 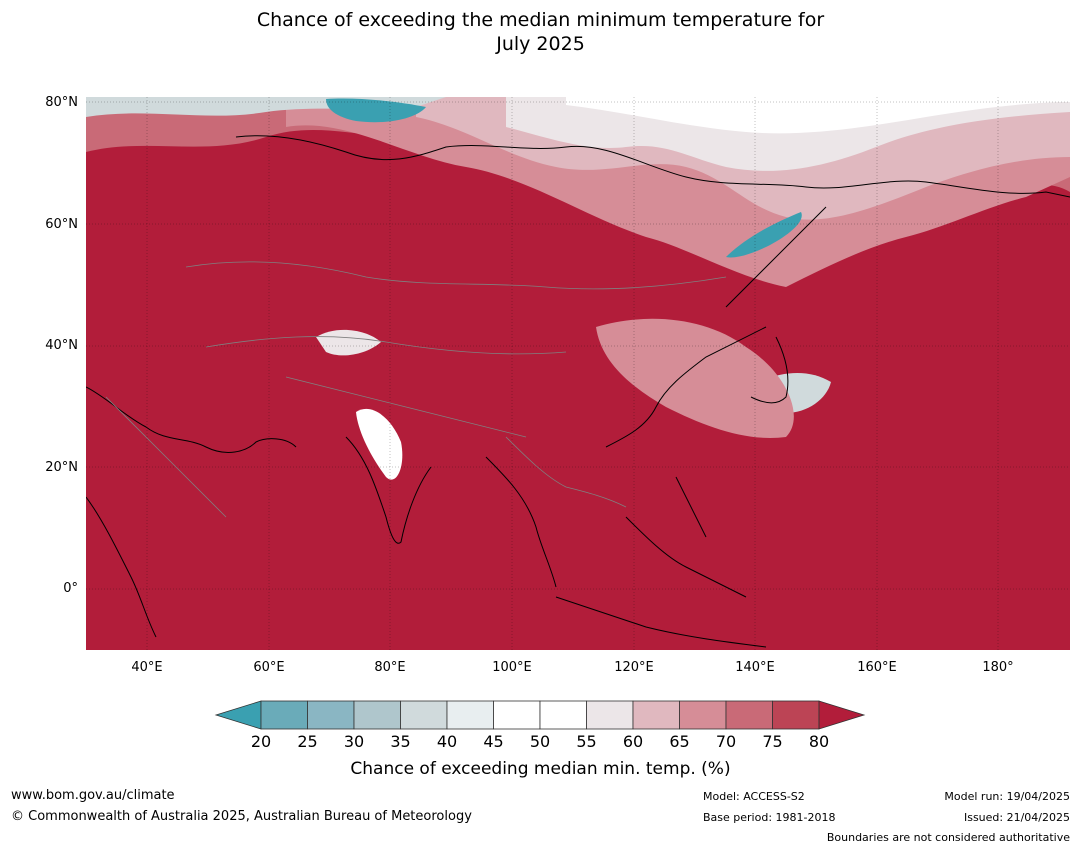 What do you see at coordinates (447, 741) in the screenshot?
I see `colorbar-tick-label: 40` at bounding box center [447, 741].